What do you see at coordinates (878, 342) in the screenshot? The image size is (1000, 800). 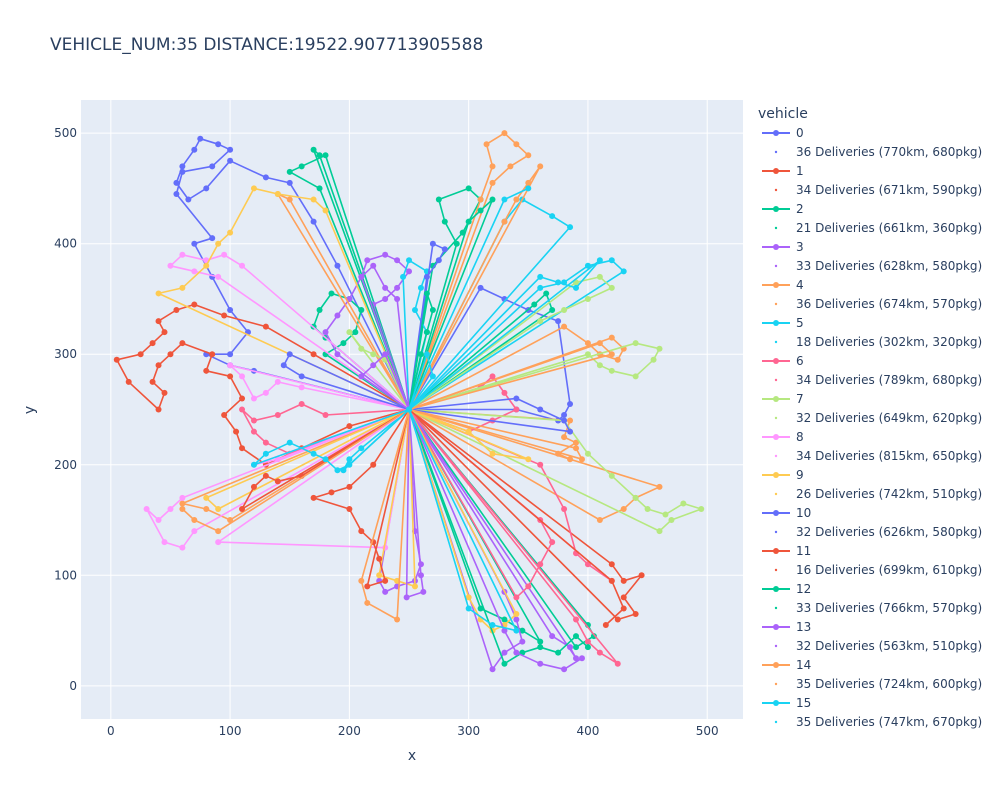 I see `legend-item-summary: 18 Deliveries (302km, 320pkg)` at bounding box center [878, 342].